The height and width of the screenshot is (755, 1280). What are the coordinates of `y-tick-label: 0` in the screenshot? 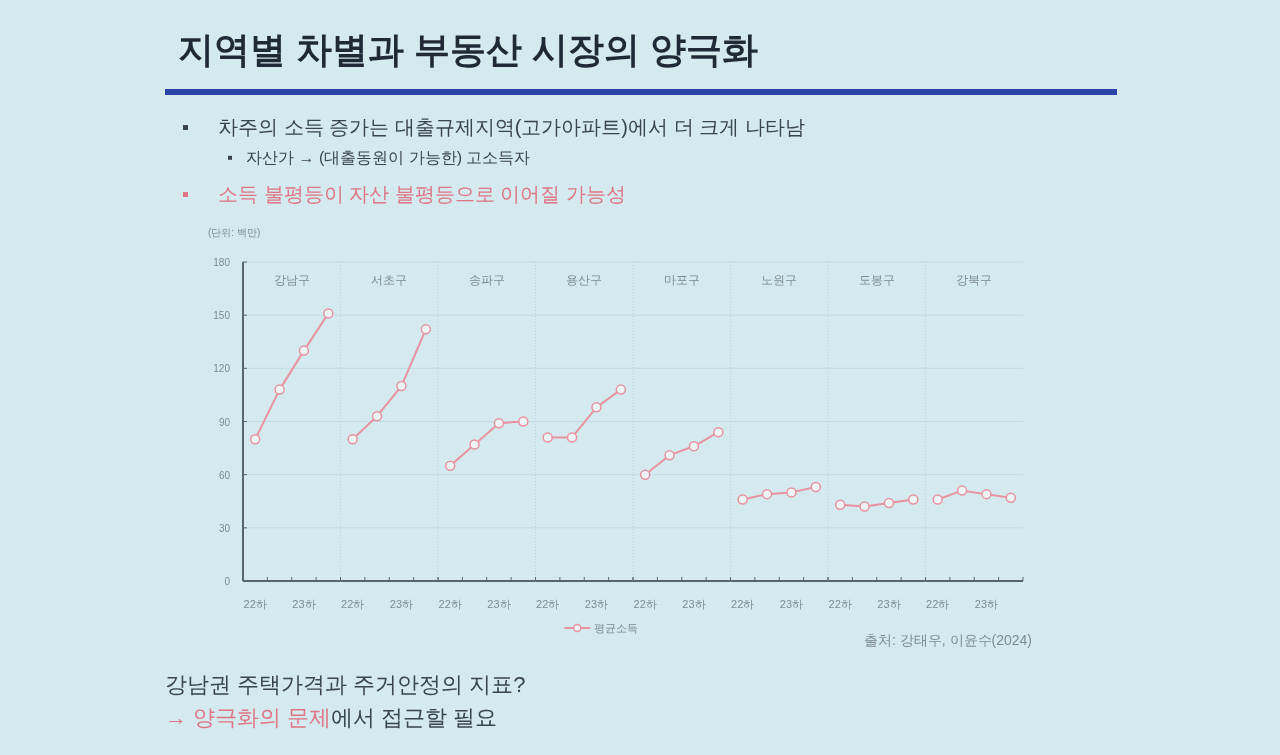 It's located at (227, 581).